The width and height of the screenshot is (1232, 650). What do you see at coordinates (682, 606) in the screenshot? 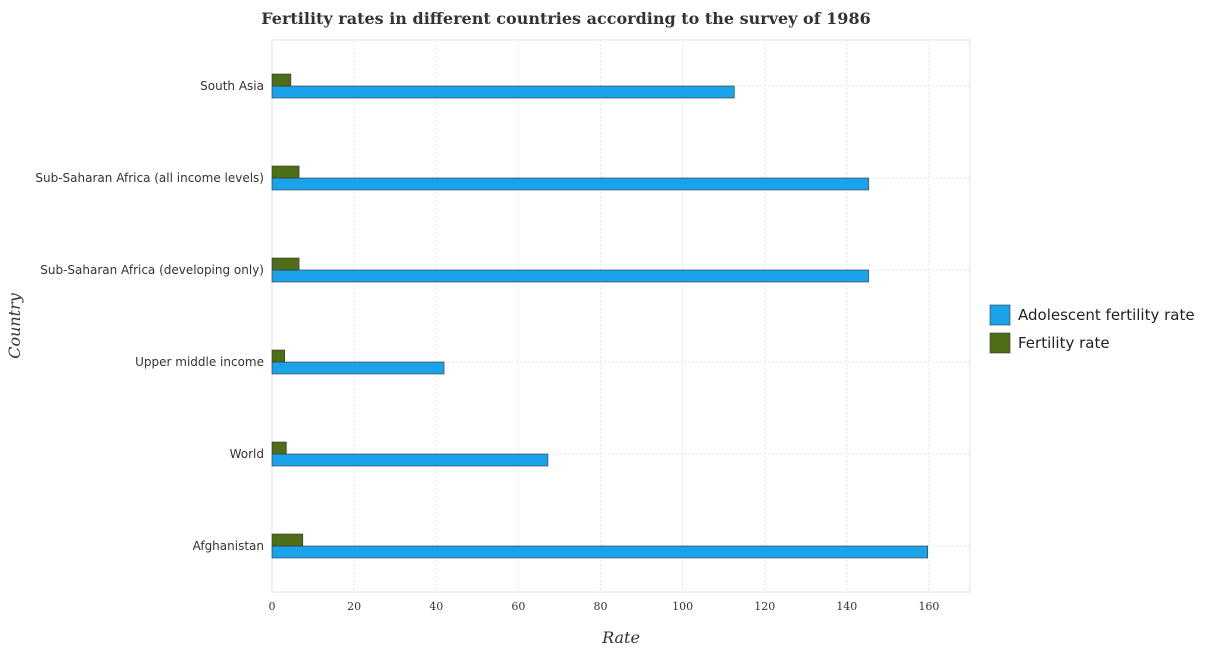
I see `x-tick-label: 100` at bounding box center [682, 606].